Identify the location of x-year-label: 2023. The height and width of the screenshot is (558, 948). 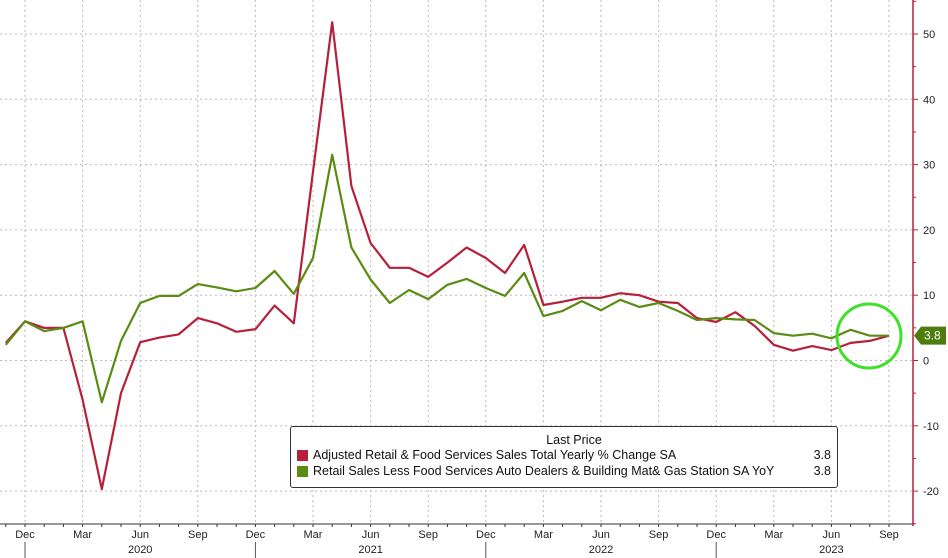
(831, 550).